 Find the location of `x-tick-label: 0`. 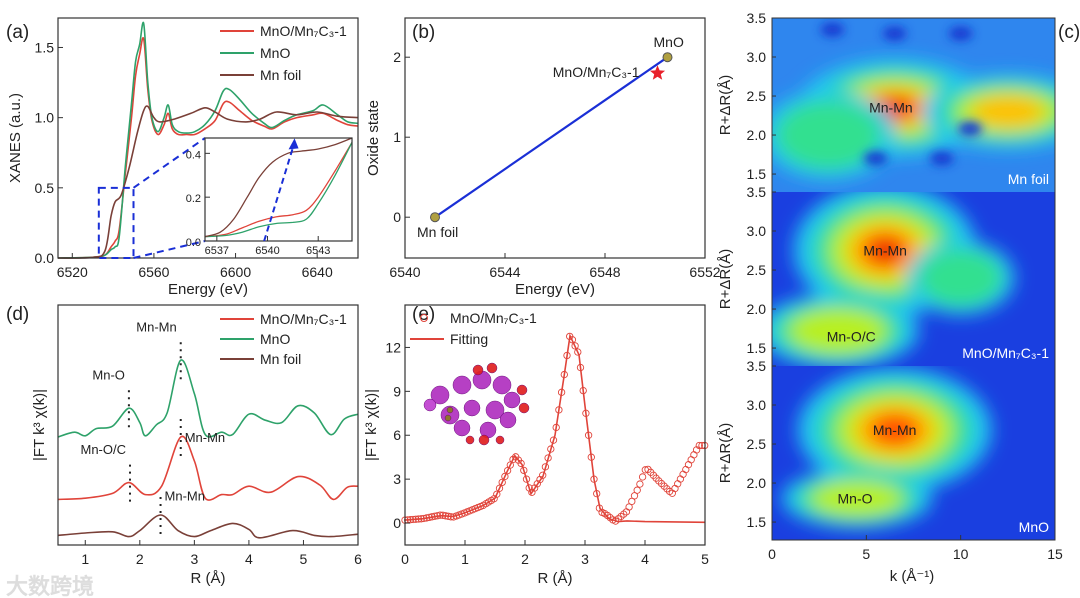

x-tick-label: 0 is located at coordinates (405, 559).